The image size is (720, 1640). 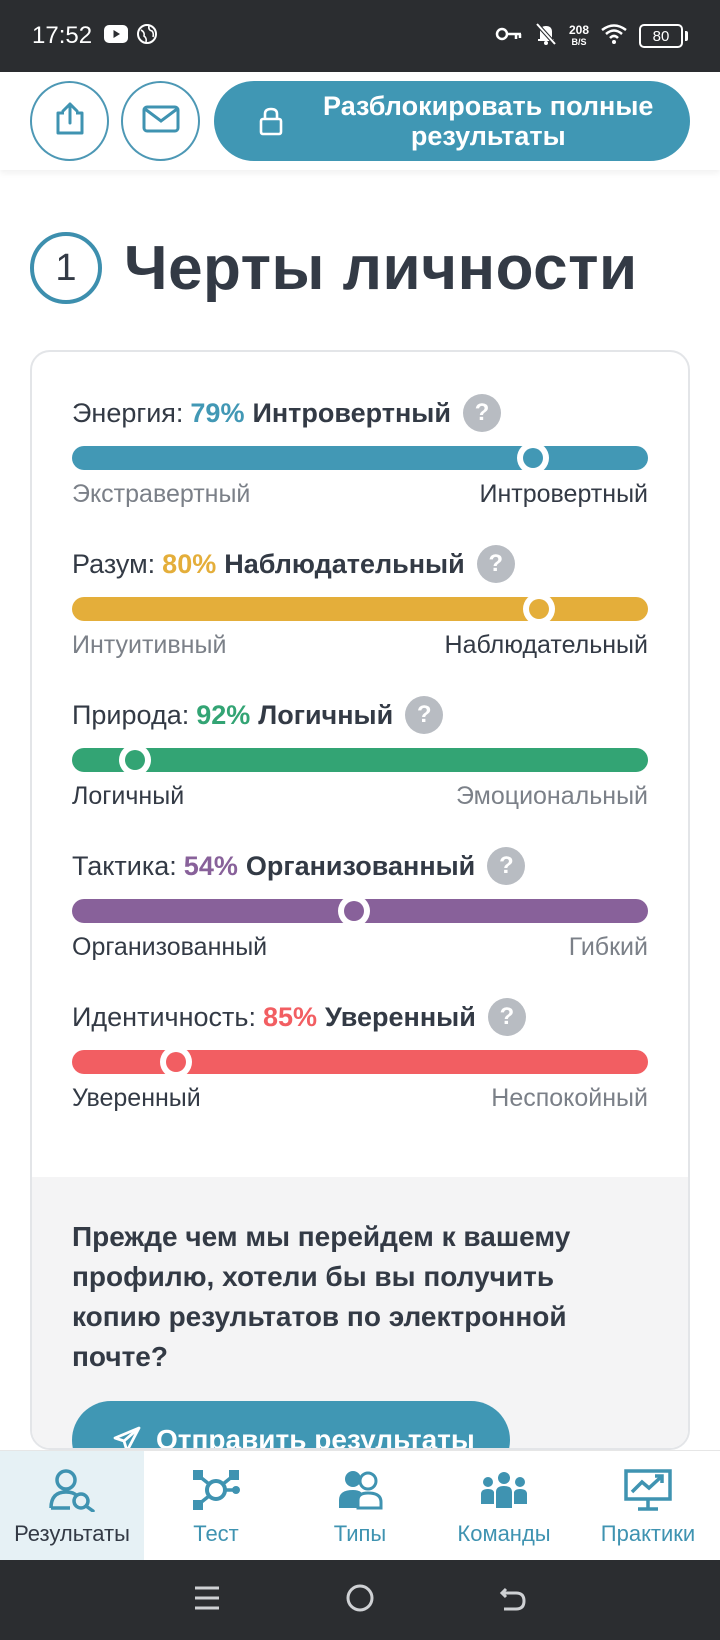 I want to click on nav-label: Результаты, so click(x=72, y=1533).